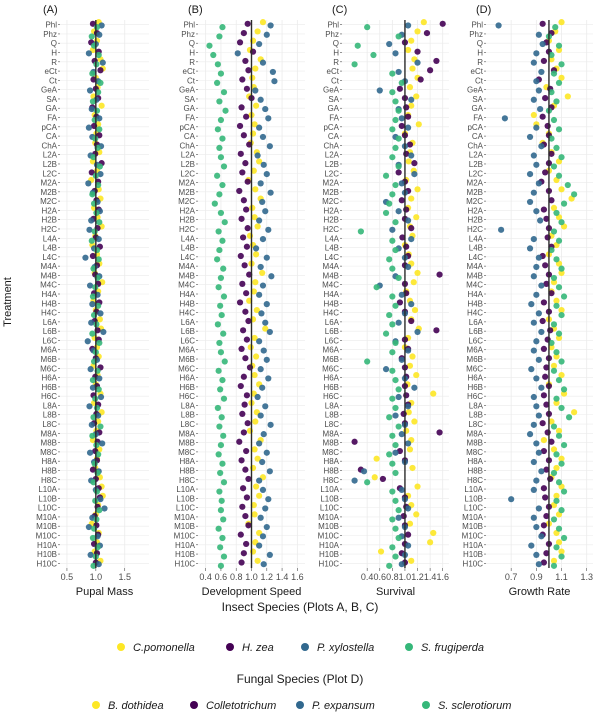  I want to click on category-label: M8C, so click(48, 452).